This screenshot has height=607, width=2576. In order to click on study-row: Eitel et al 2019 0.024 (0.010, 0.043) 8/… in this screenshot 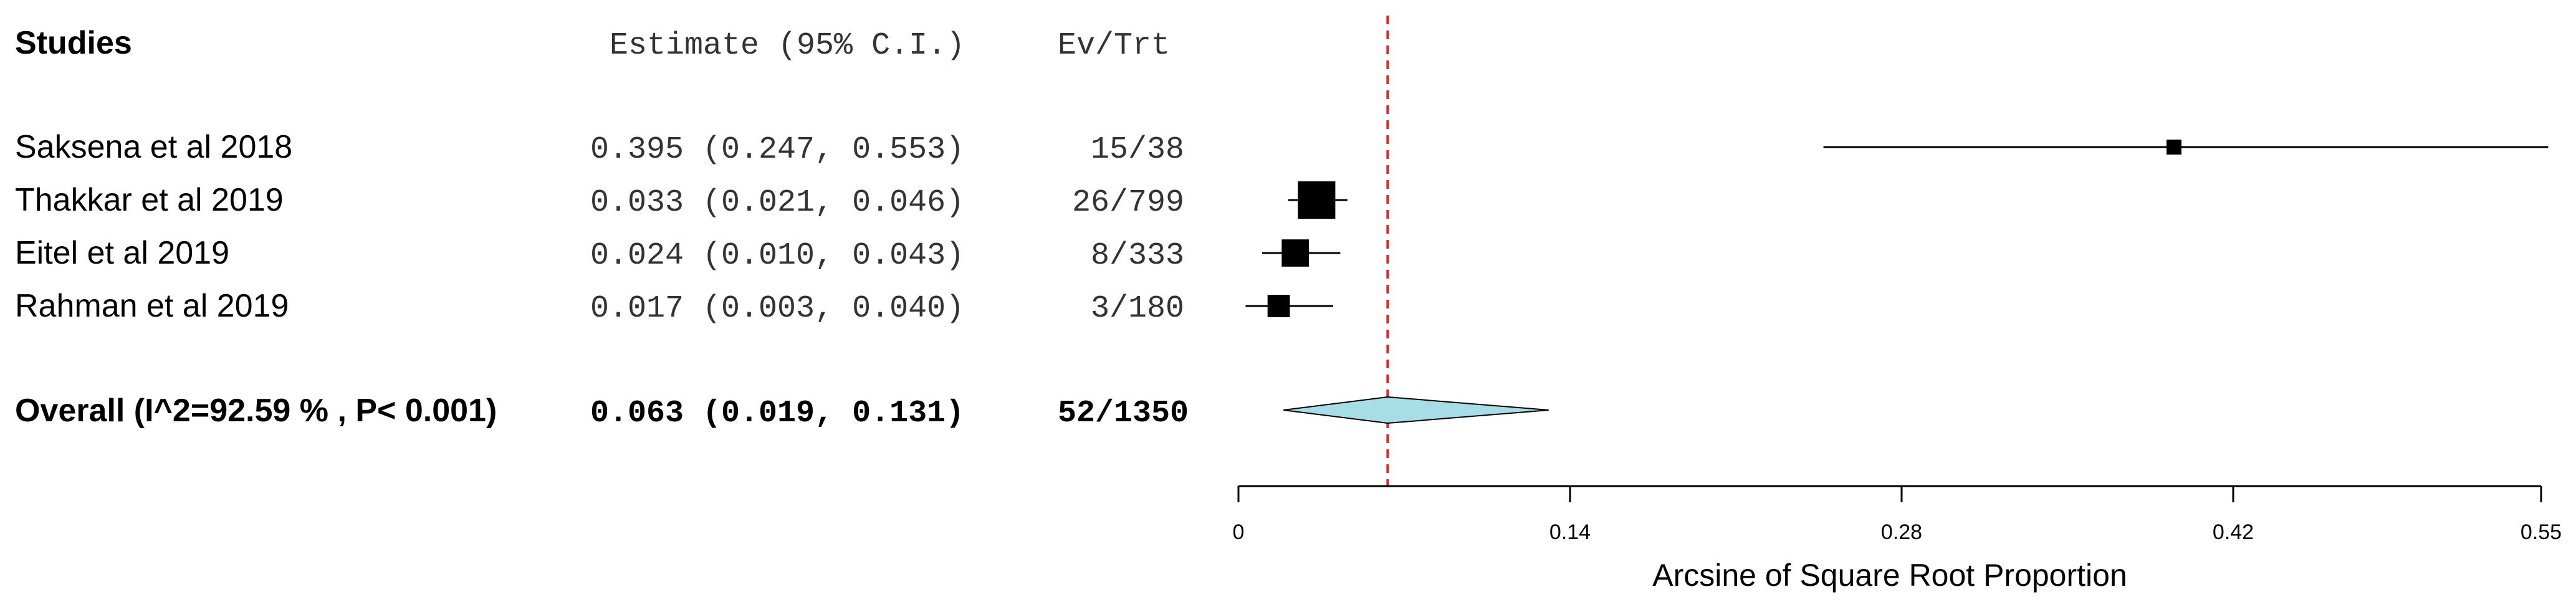, I will do `click(600, 255)`.